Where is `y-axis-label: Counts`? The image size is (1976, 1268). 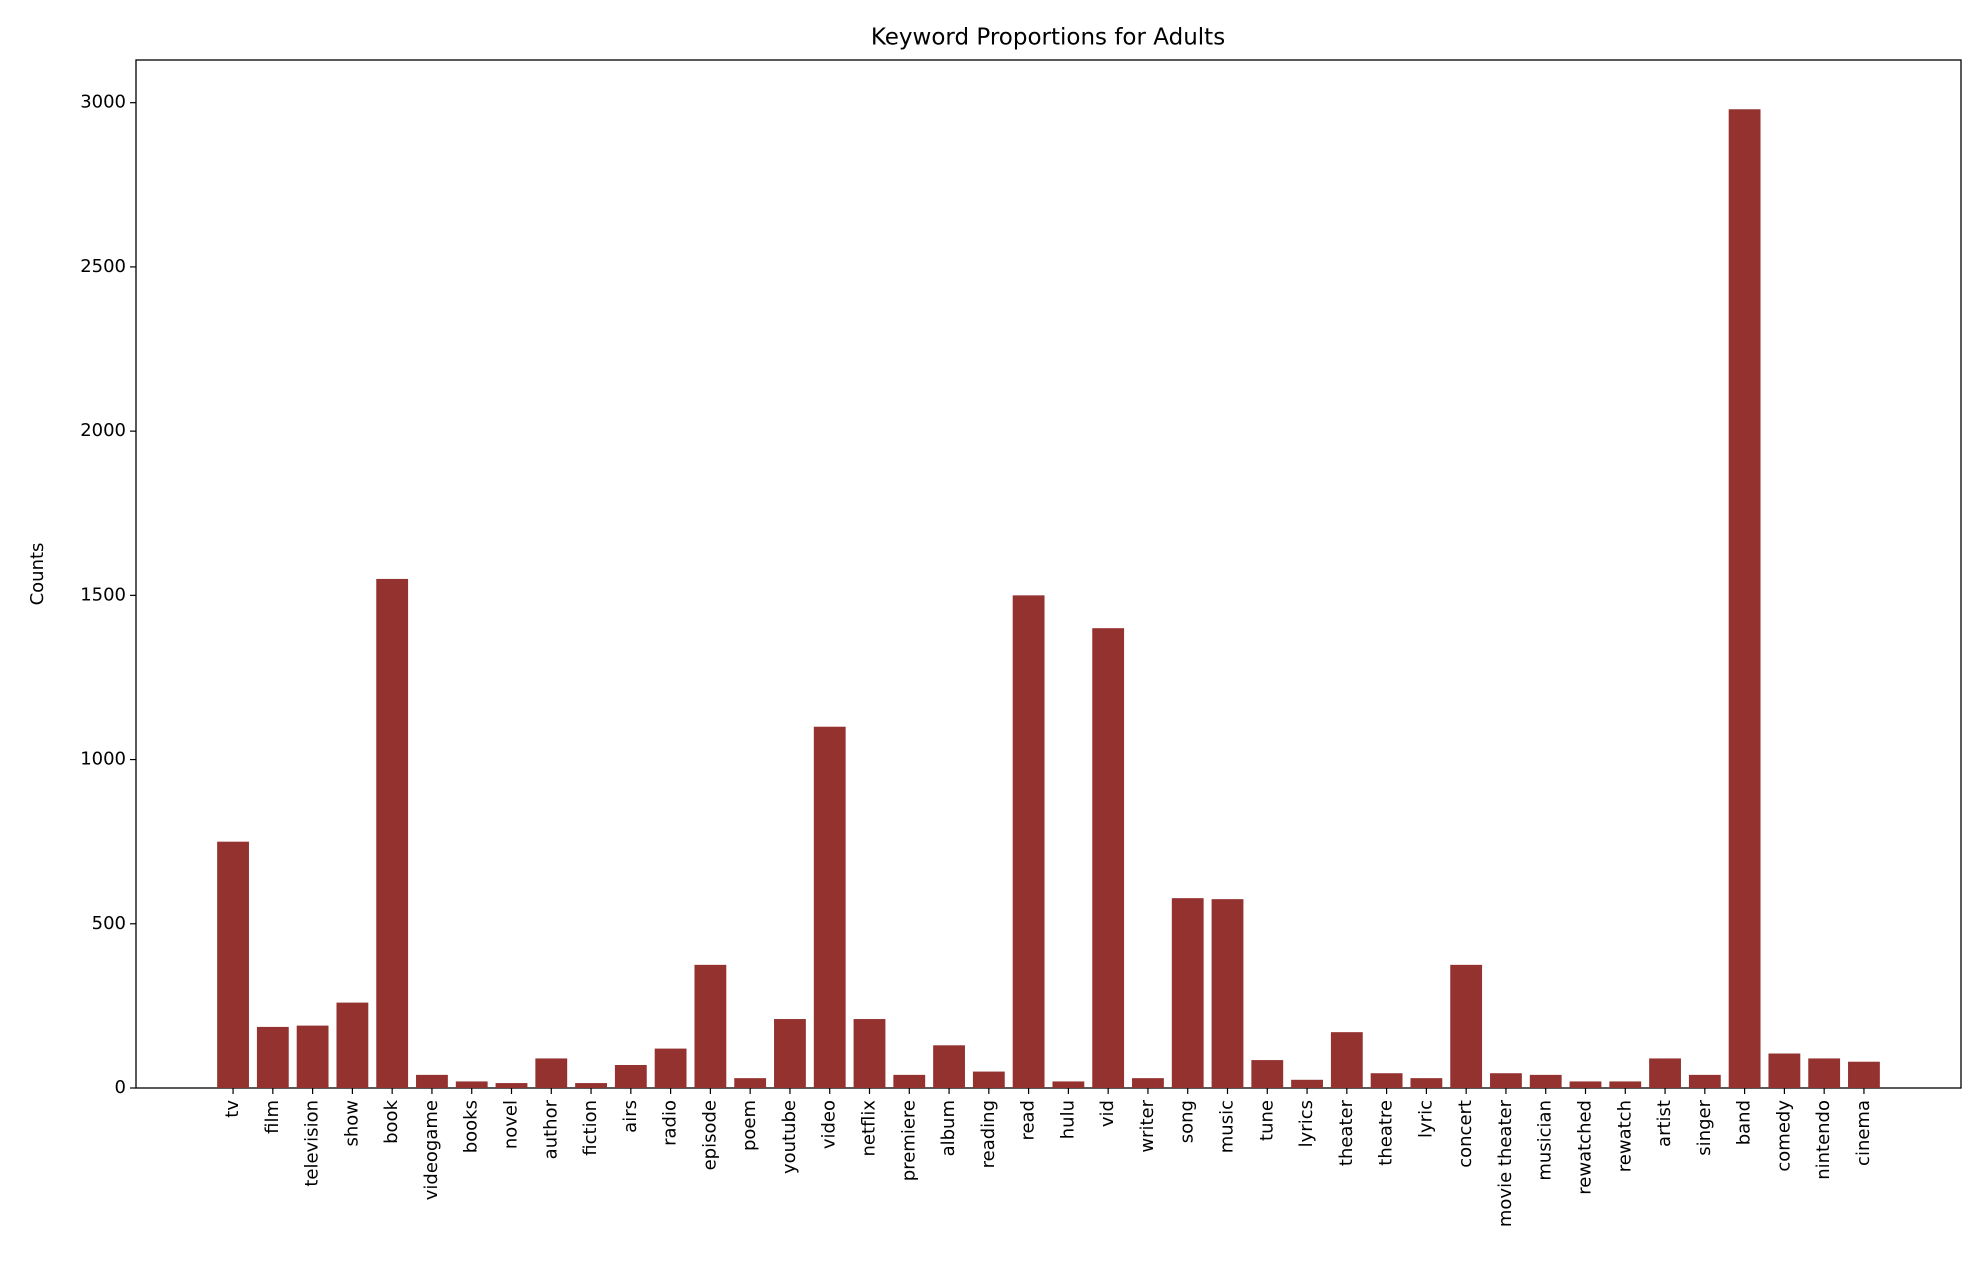 y-axis-label: Counts is located at coordinates (37, 574).